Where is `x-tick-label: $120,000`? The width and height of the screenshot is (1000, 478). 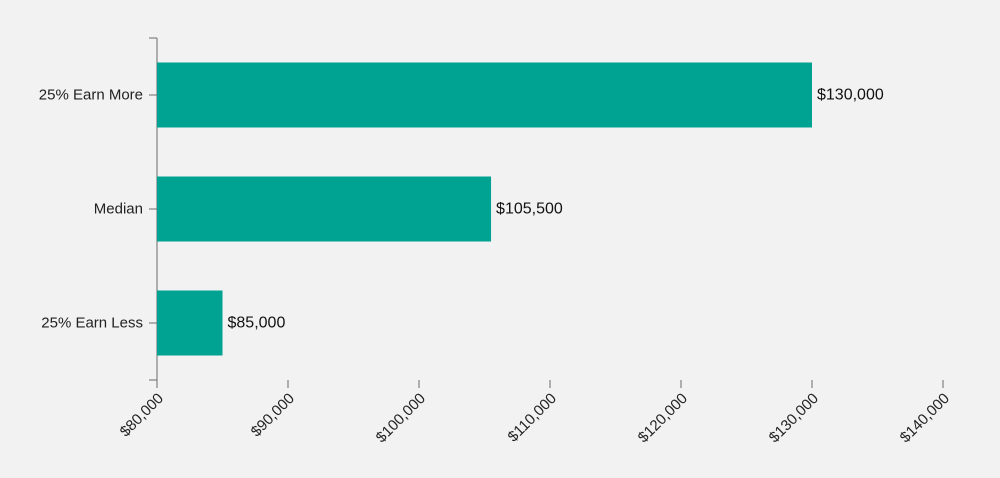
x-tick-label: $120,000 is located at coordinates (663, 418).